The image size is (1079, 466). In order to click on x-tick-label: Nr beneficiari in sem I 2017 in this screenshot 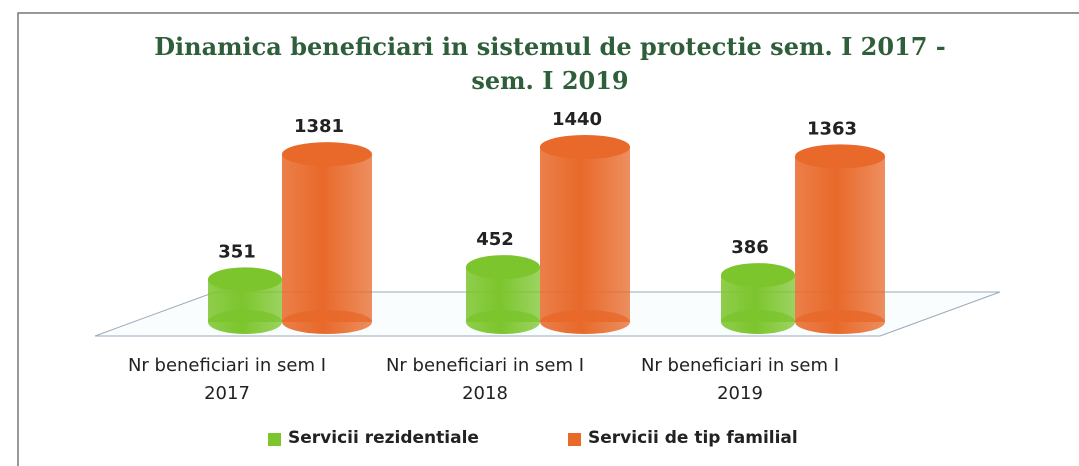, I will do `click(227, 379)`.